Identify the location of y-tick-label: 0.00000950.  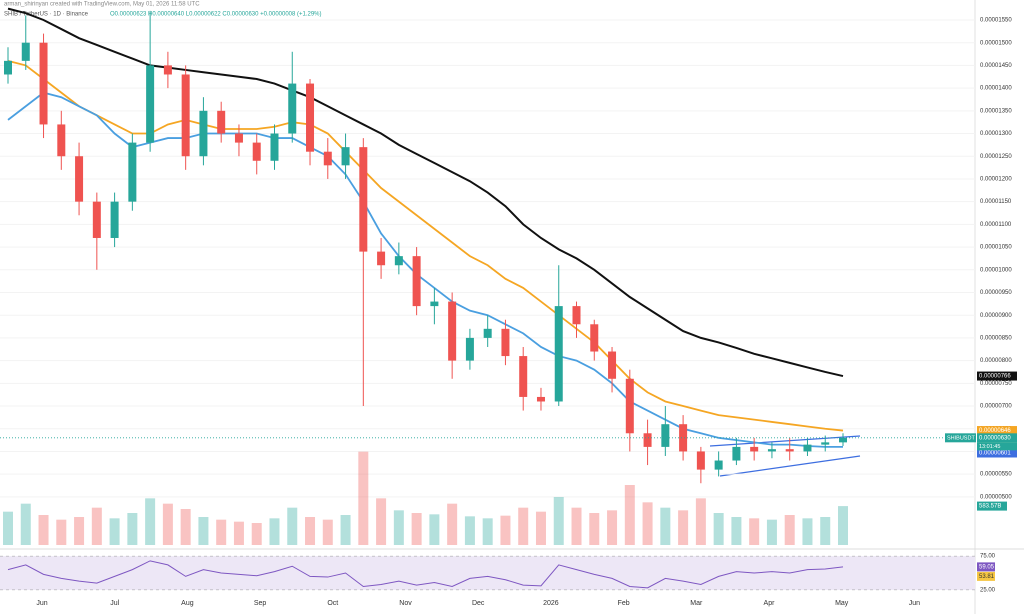
(996, 293).